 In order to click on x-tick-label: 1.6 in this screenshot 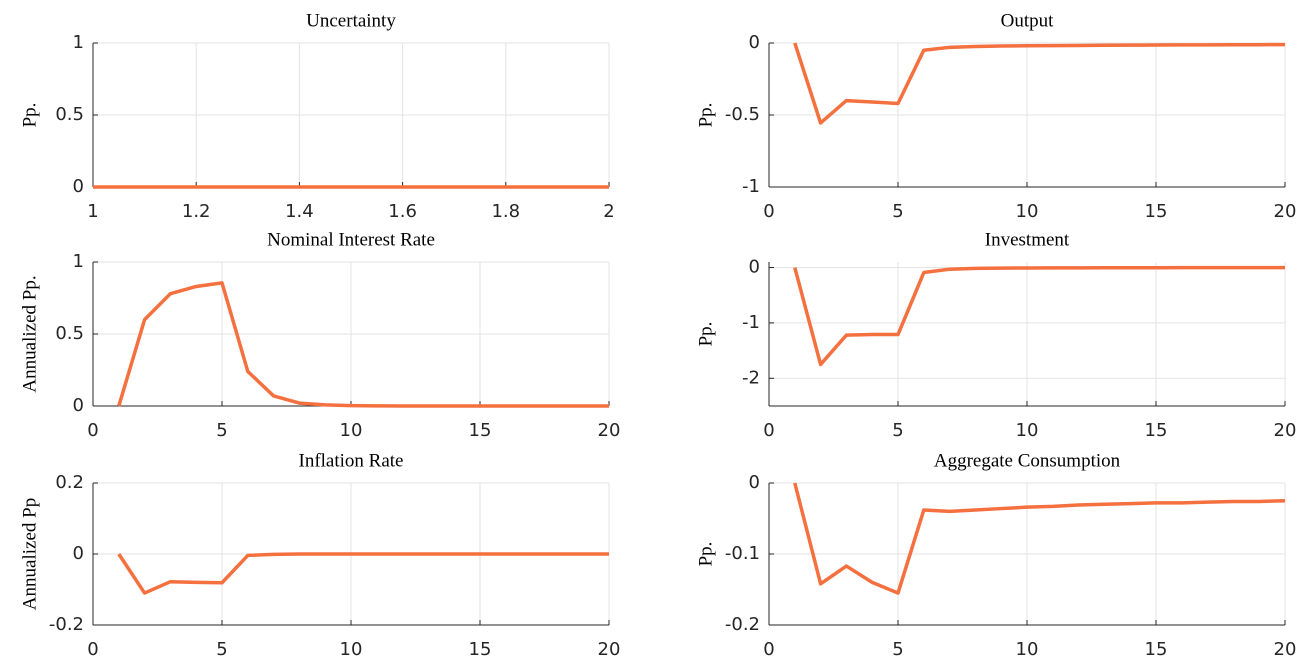, I will do `click(402, 211)`.